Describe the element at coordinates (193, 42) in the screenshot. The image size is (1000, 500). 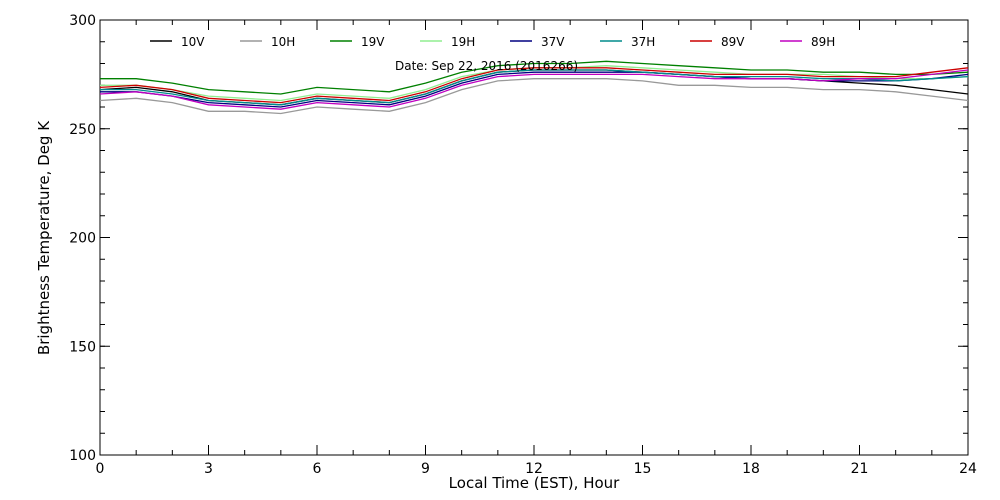
I see `legend-label-10v: 10V` at that location.